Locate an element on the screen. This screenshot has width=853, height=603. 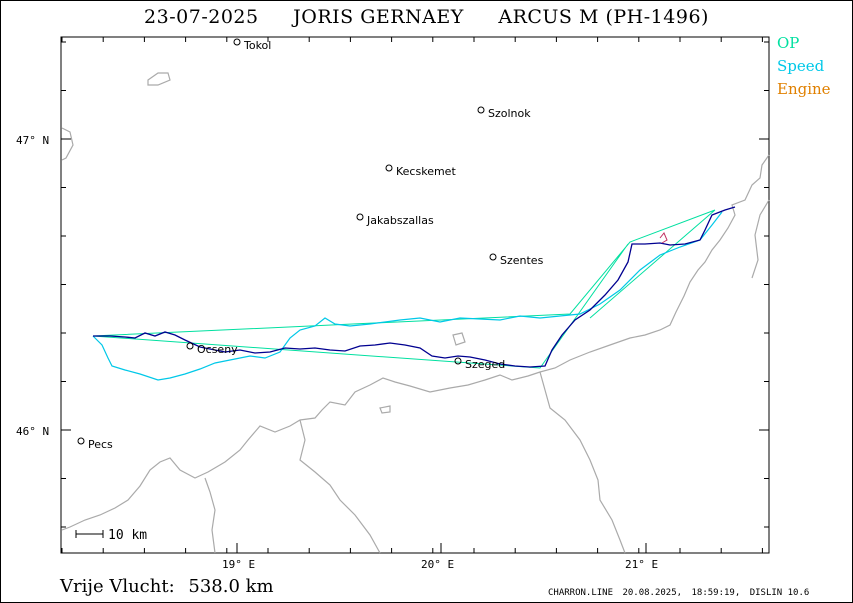
town-label-jakabszallas: Jakabszallas is located at coordinates (400, 220).